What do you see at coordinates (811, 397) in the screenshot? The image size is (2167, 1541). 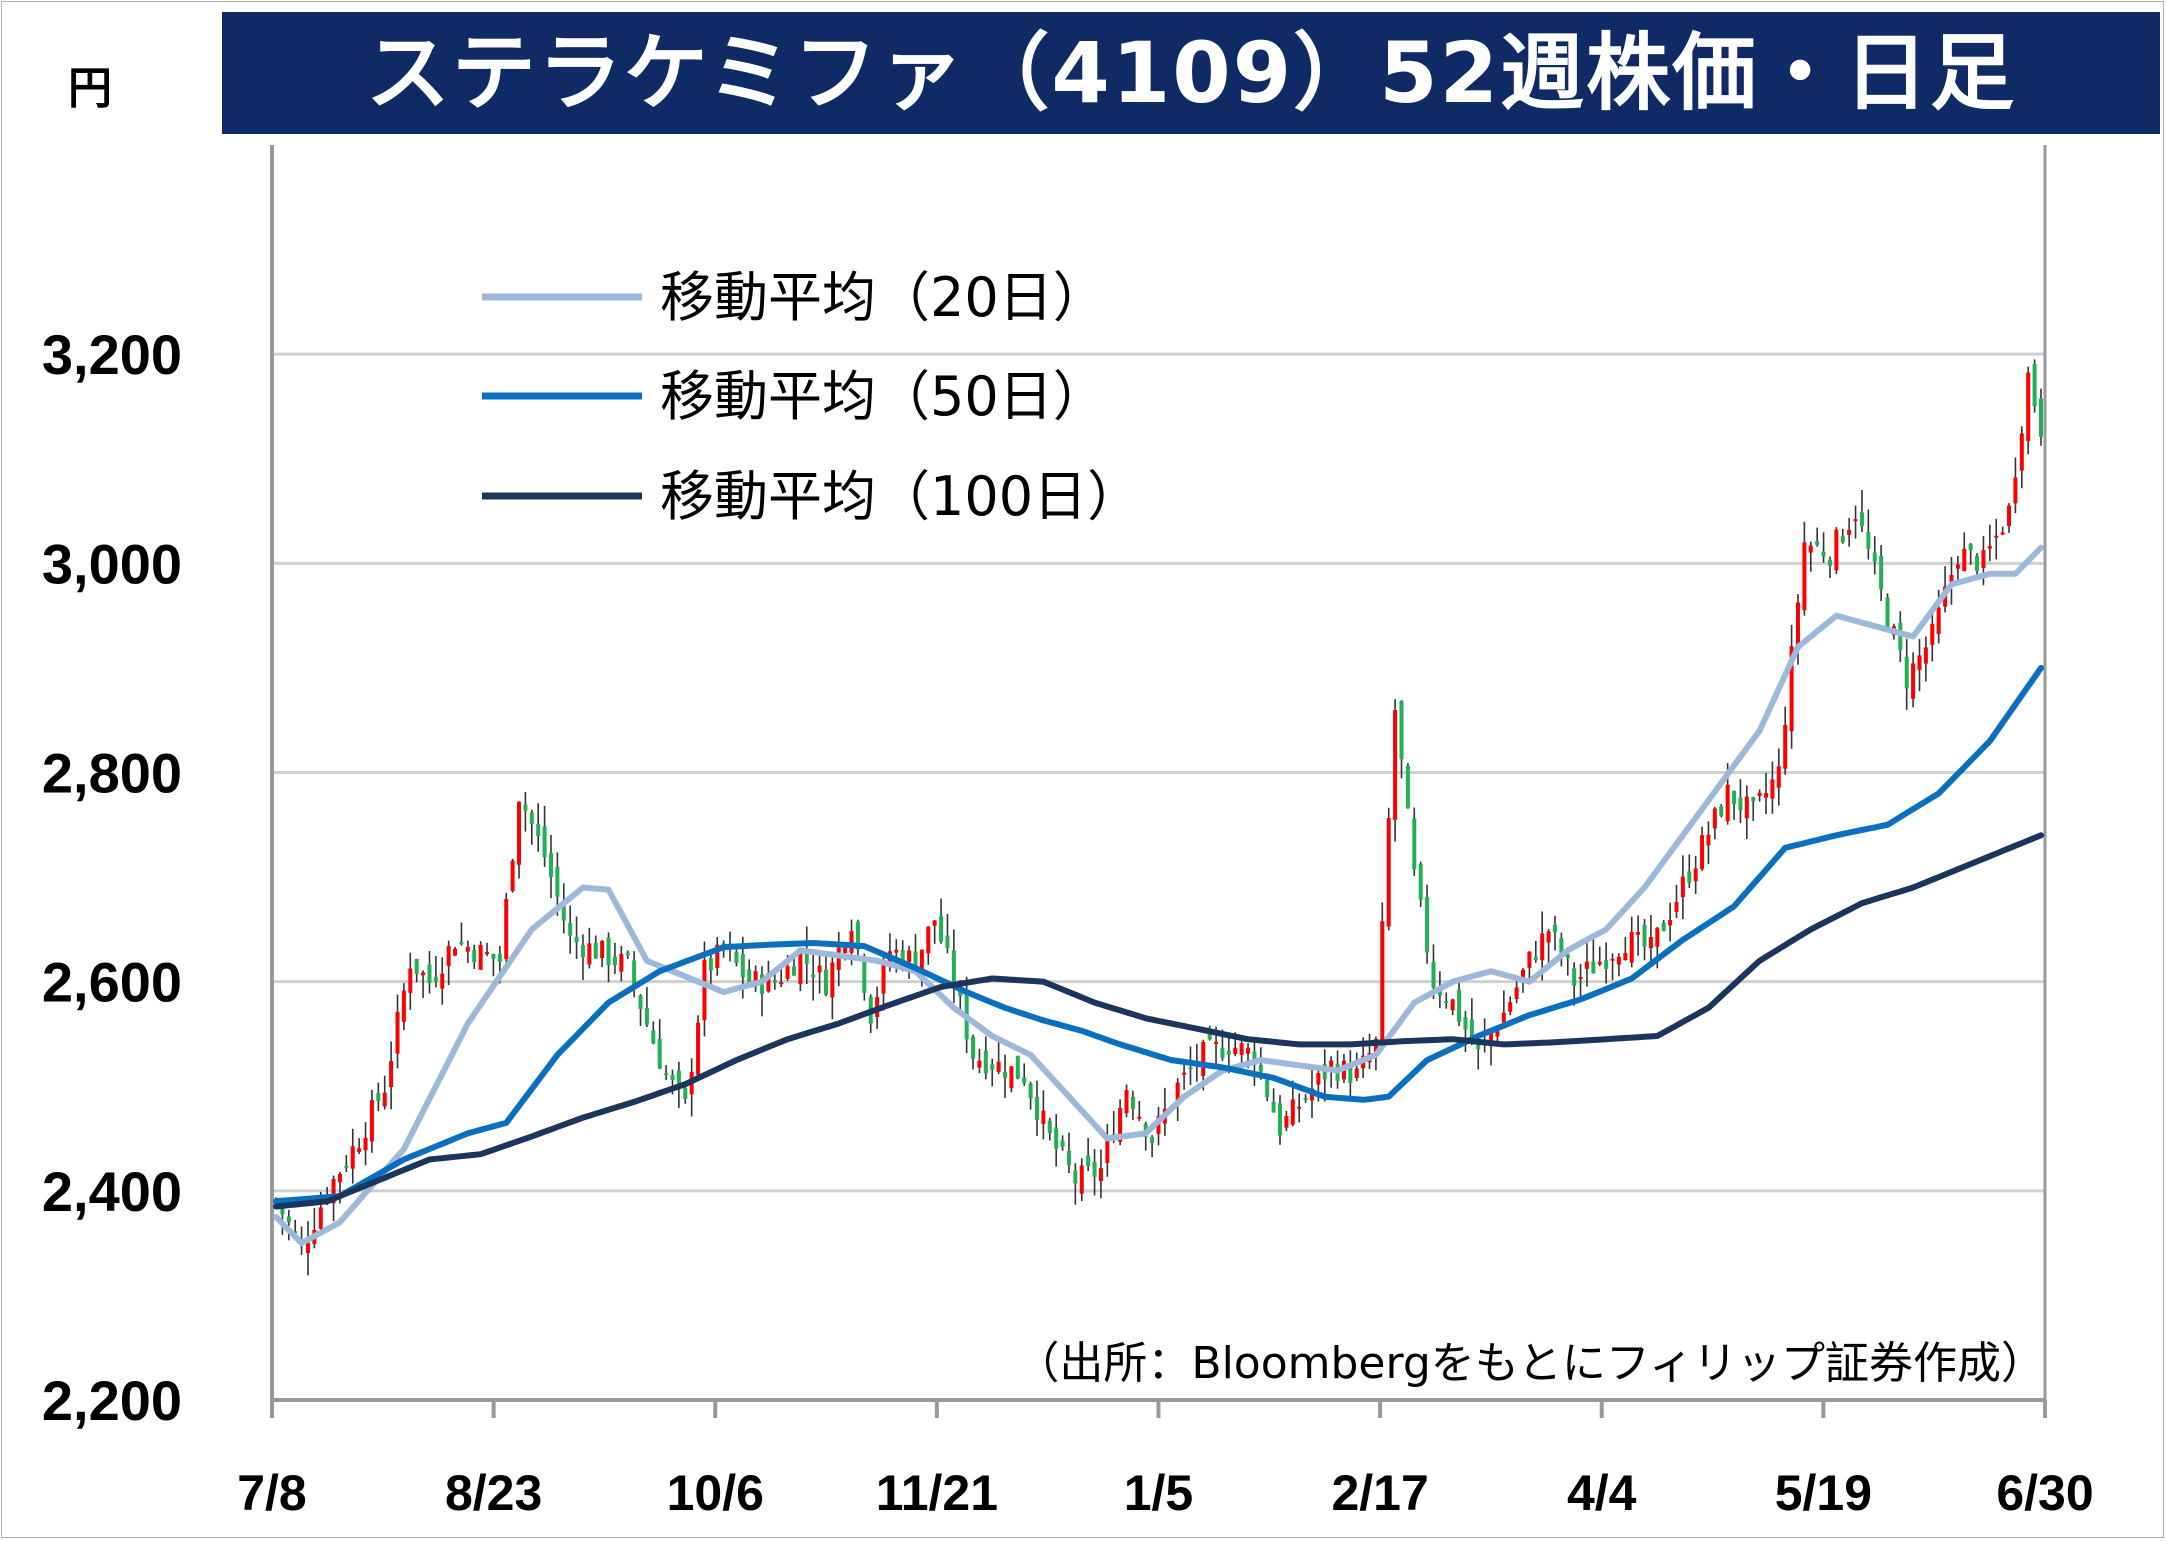 I see `legend: 移動平均（20日） 移動平均（50日） 移動平均（100日）` at bounding box center [811, 397].